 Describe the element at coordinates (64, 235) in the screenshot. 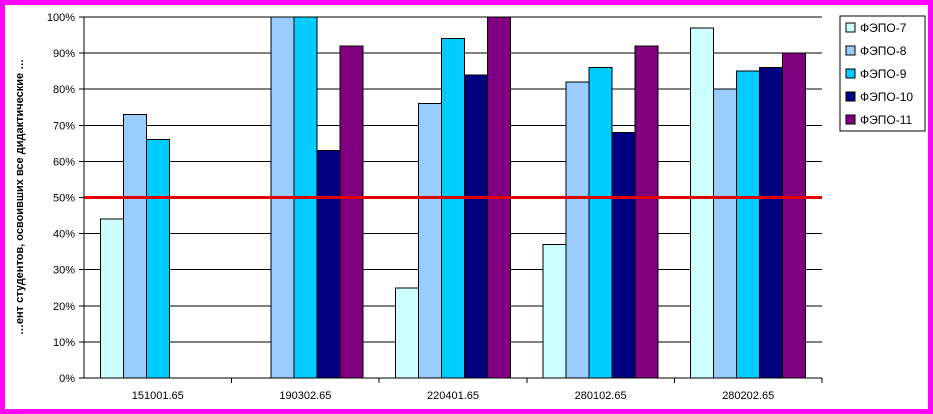

I see `y-tick-label: 40%` at that location.